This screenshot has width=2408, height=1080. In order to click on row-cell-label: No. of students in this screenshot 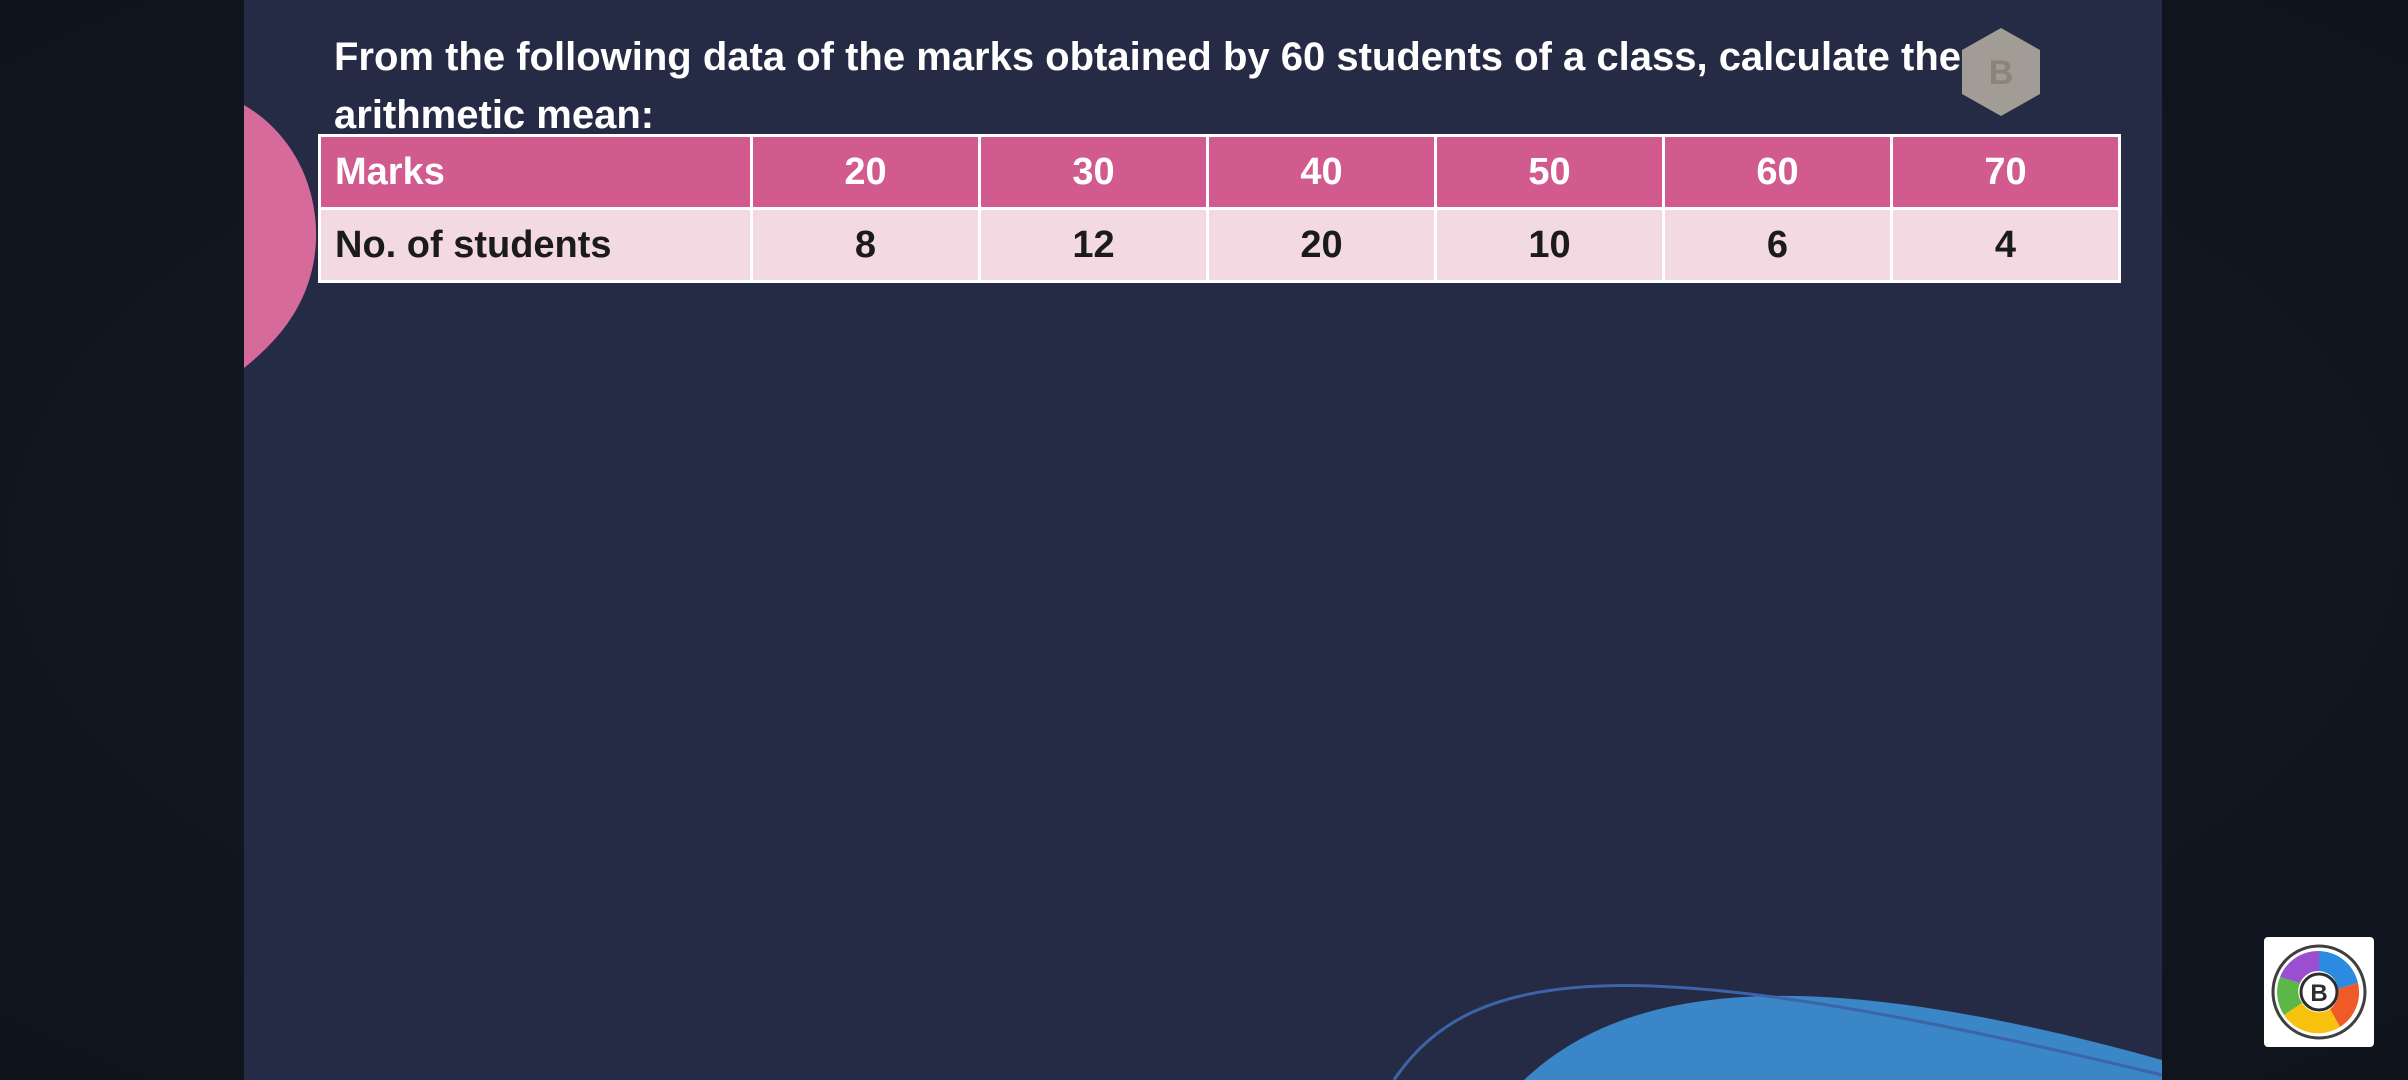, I will do `click(535, 245)`.